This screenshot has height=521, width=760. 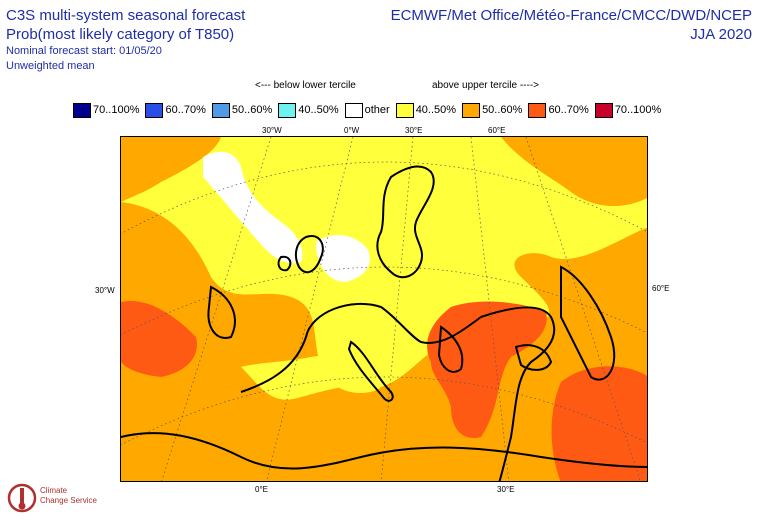 I want to click on above-tercile-label: above upper tercile ---->, so click(x=485, y=85).